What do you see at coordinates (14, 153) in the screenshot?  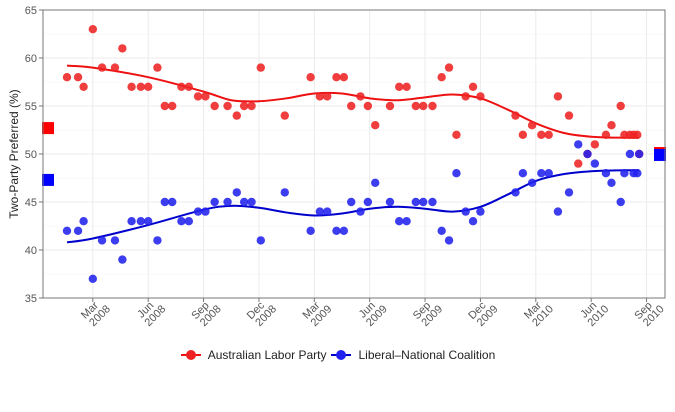 I see `y-axis-title: Two-Party Preferred (%)` at bounding box center [14, 153].